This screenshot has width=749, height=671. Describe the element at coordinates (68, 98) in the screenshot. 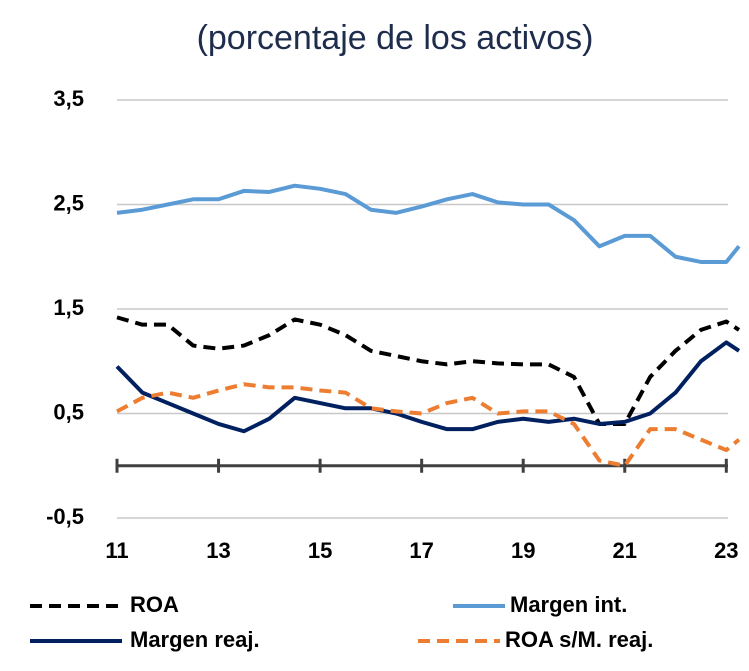

I see `y-tick-label: 3,5` at that location.